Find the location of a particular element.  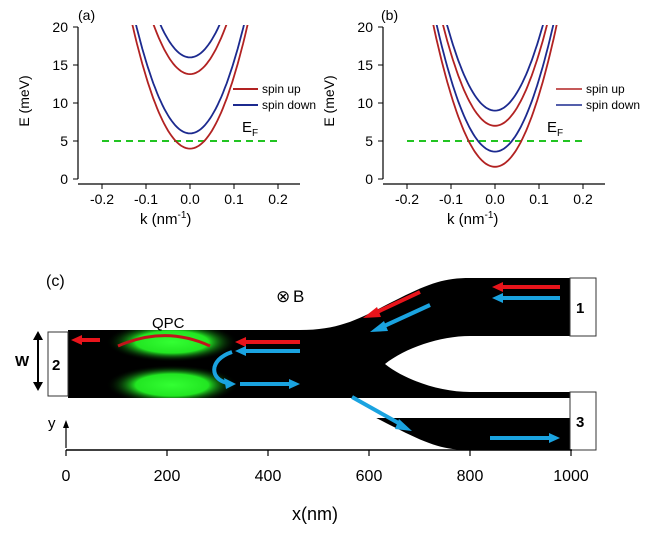

panel-a-legend: spin up spin down is located at coordinates (274, 97).